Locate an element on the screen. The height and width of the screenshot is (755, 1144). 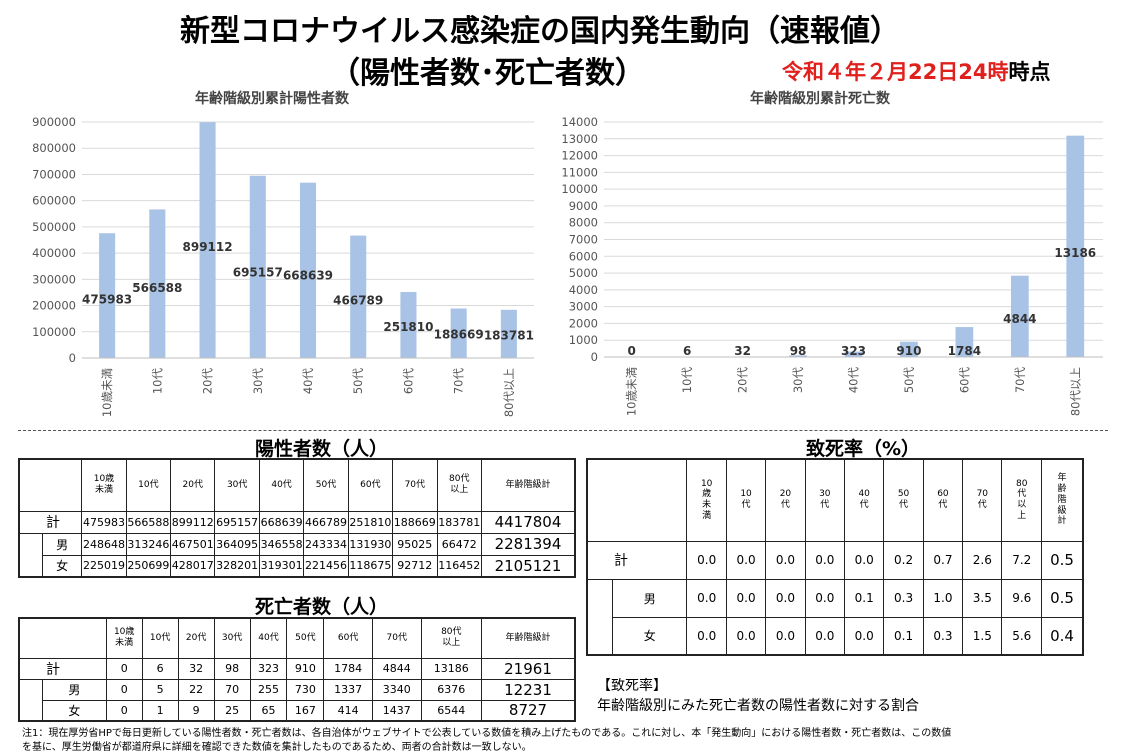
positives-cell: 116452 is located at coordinates (459, 566).